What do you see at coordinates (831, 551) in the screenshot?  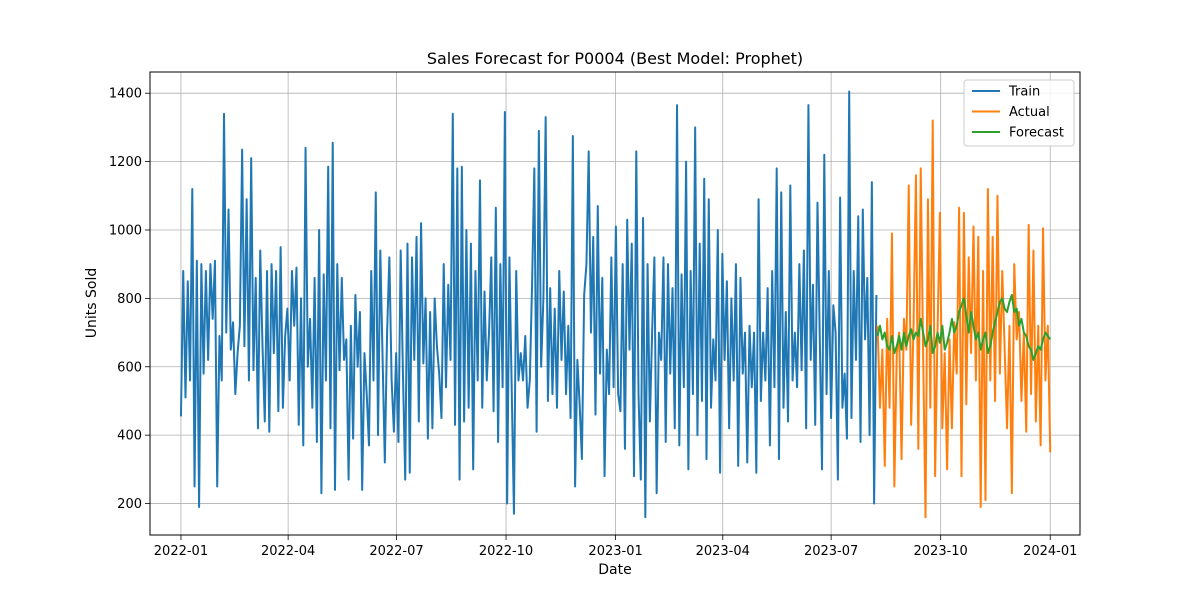 I see `x-tick-label: 2023-07` at bounding box center [831, 551].